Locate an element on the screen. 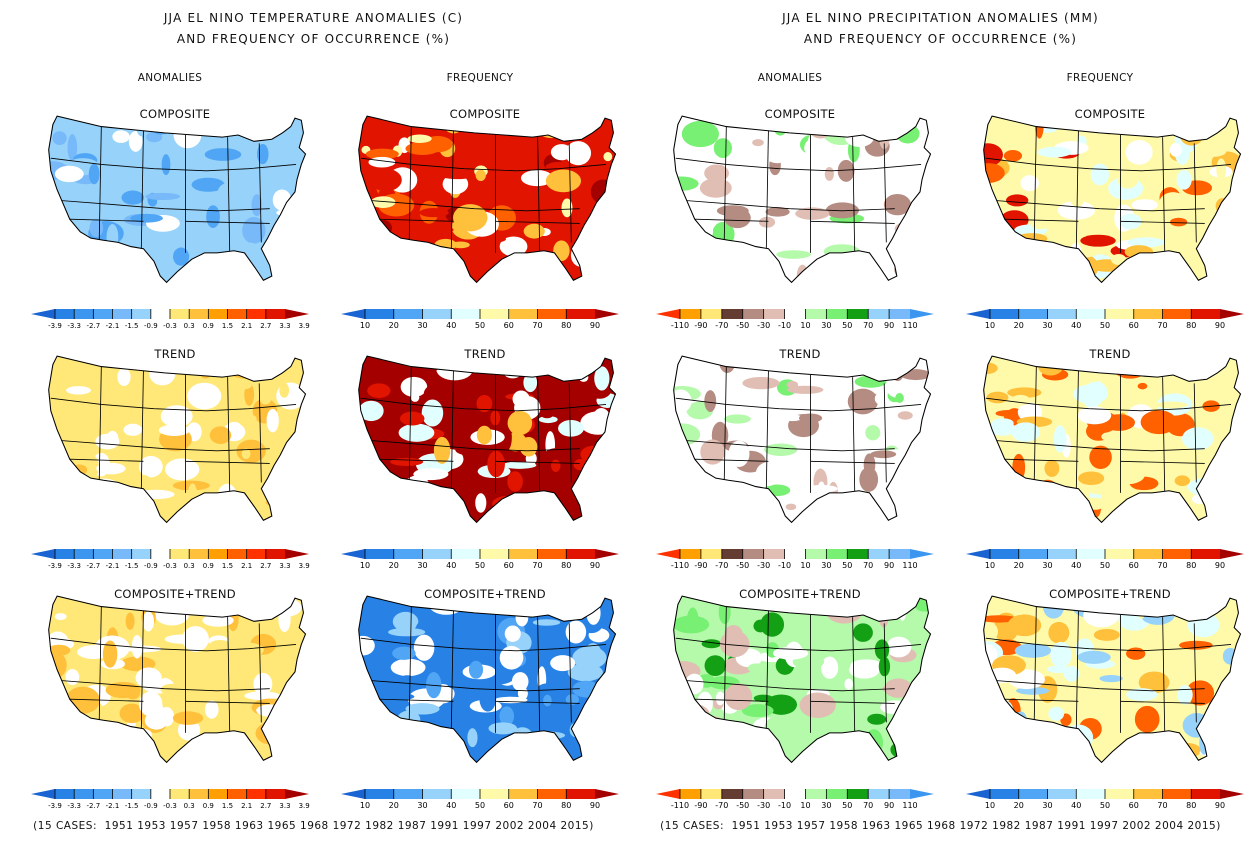  colorbar-label: -2.7 is located at coordinates (93, 566).